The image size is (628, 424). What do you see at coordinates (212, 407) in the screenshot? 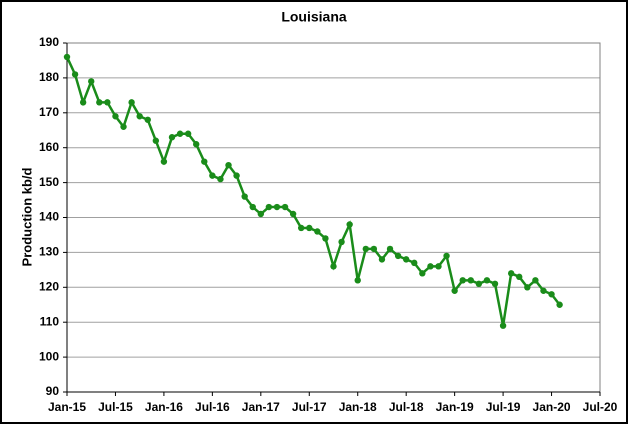
I see `x-tick-label: Jul-16` at bounding box center [212, 407].